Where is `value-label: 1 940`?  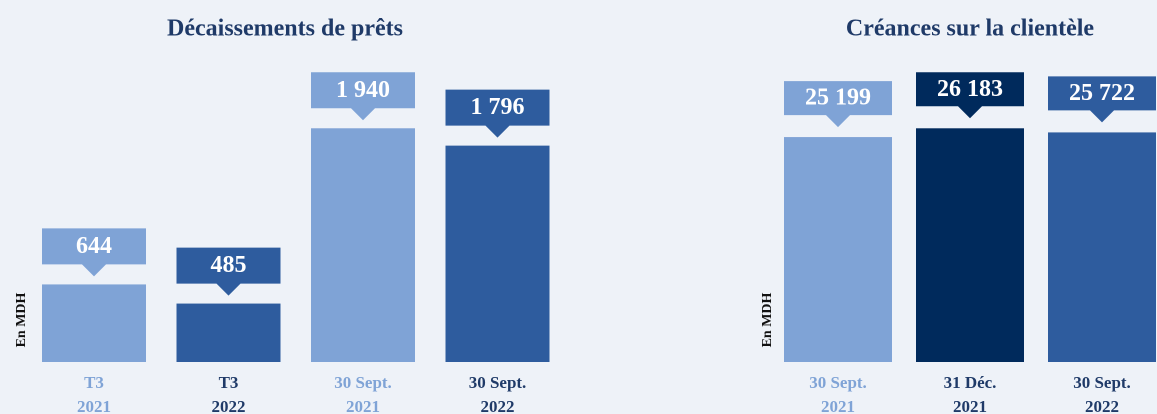 value-label: 1 940 is located at coordinates (363, 90).